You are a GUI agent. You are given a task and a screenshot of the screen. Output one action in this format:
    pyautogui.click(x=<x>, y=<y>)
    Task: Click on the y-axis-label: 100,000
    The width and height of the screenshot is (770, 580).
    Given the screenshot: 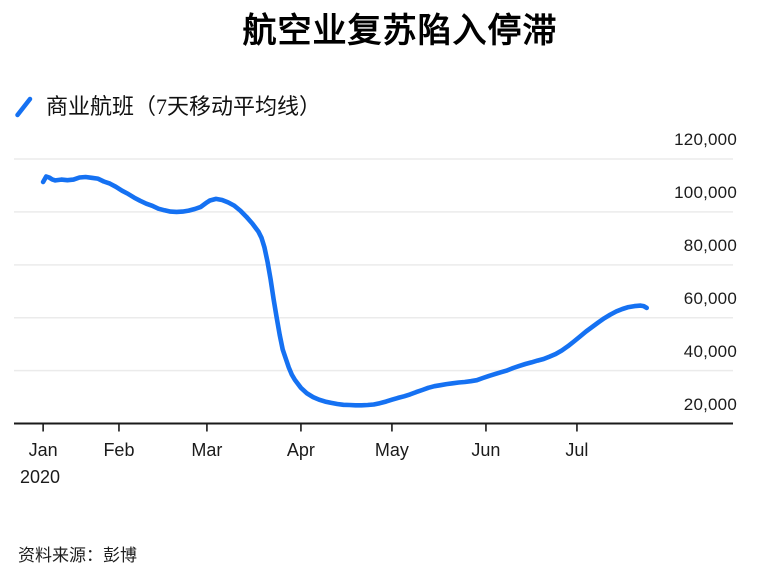 What is the action you would take?
    pyautogui.click(x=705, y=192)
    